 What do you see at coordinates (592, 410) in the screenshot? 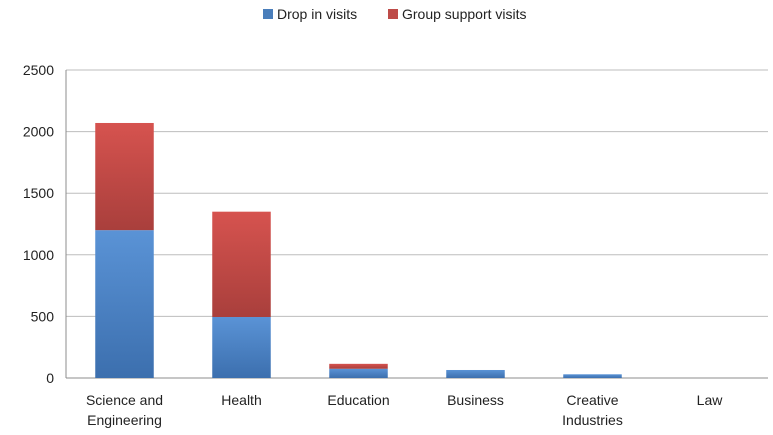
I see `category-label: Creative Industries` at bounding box center [592, 410].